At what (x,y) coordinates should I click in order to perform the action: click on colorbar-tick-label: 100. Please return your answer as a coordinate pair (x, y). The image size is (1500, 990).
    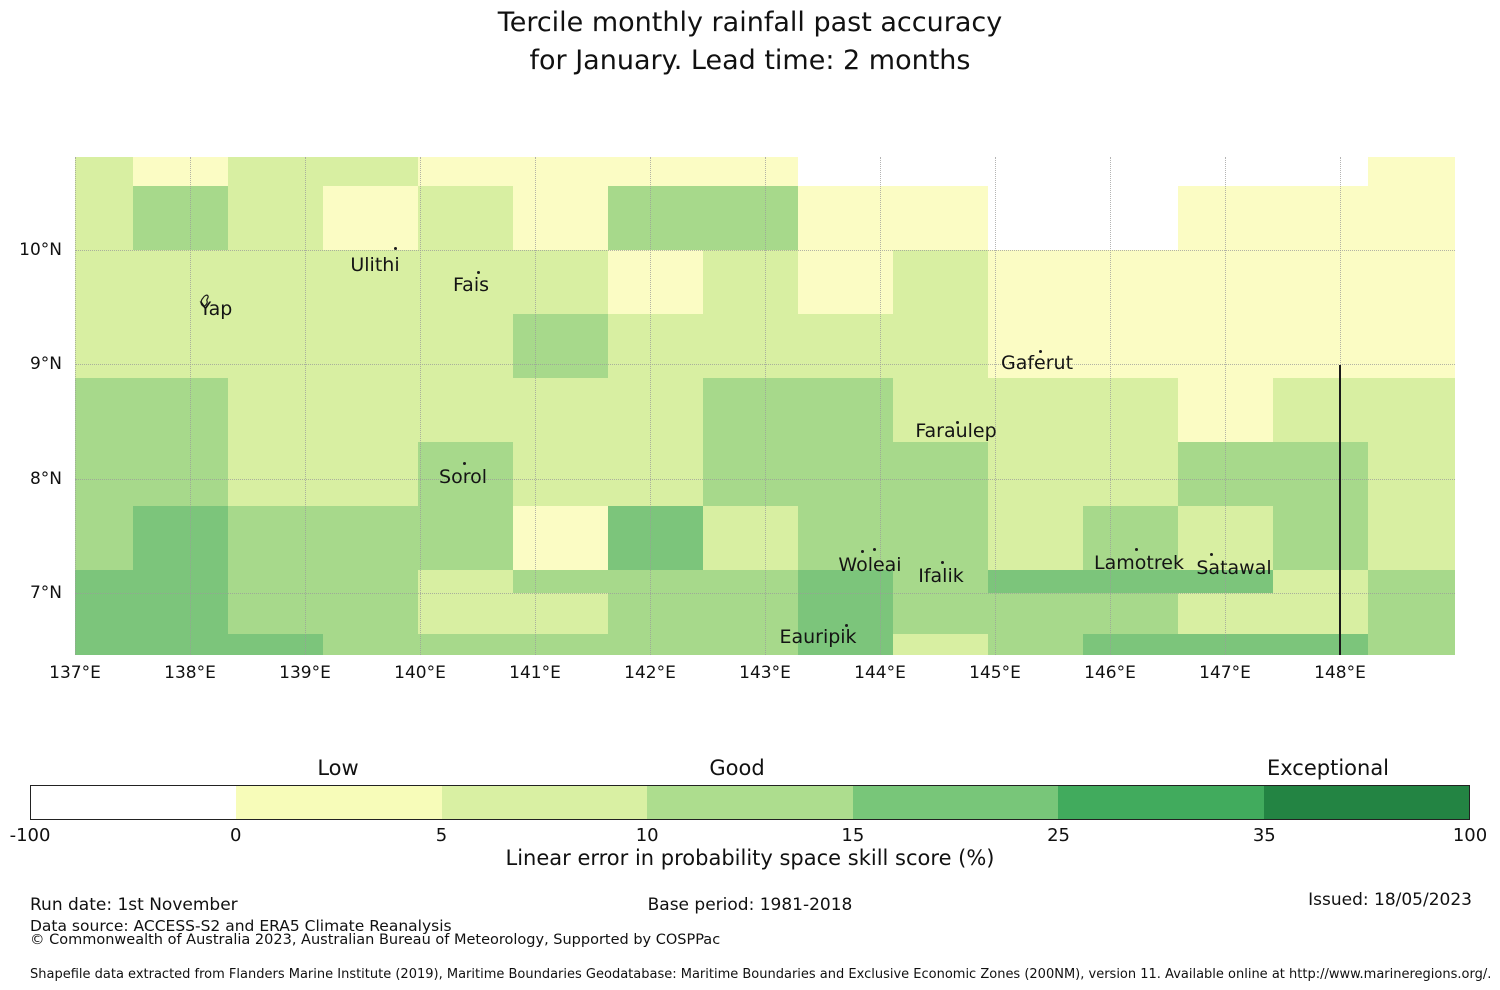
    Looking at the image, I should click on (1470, 835).